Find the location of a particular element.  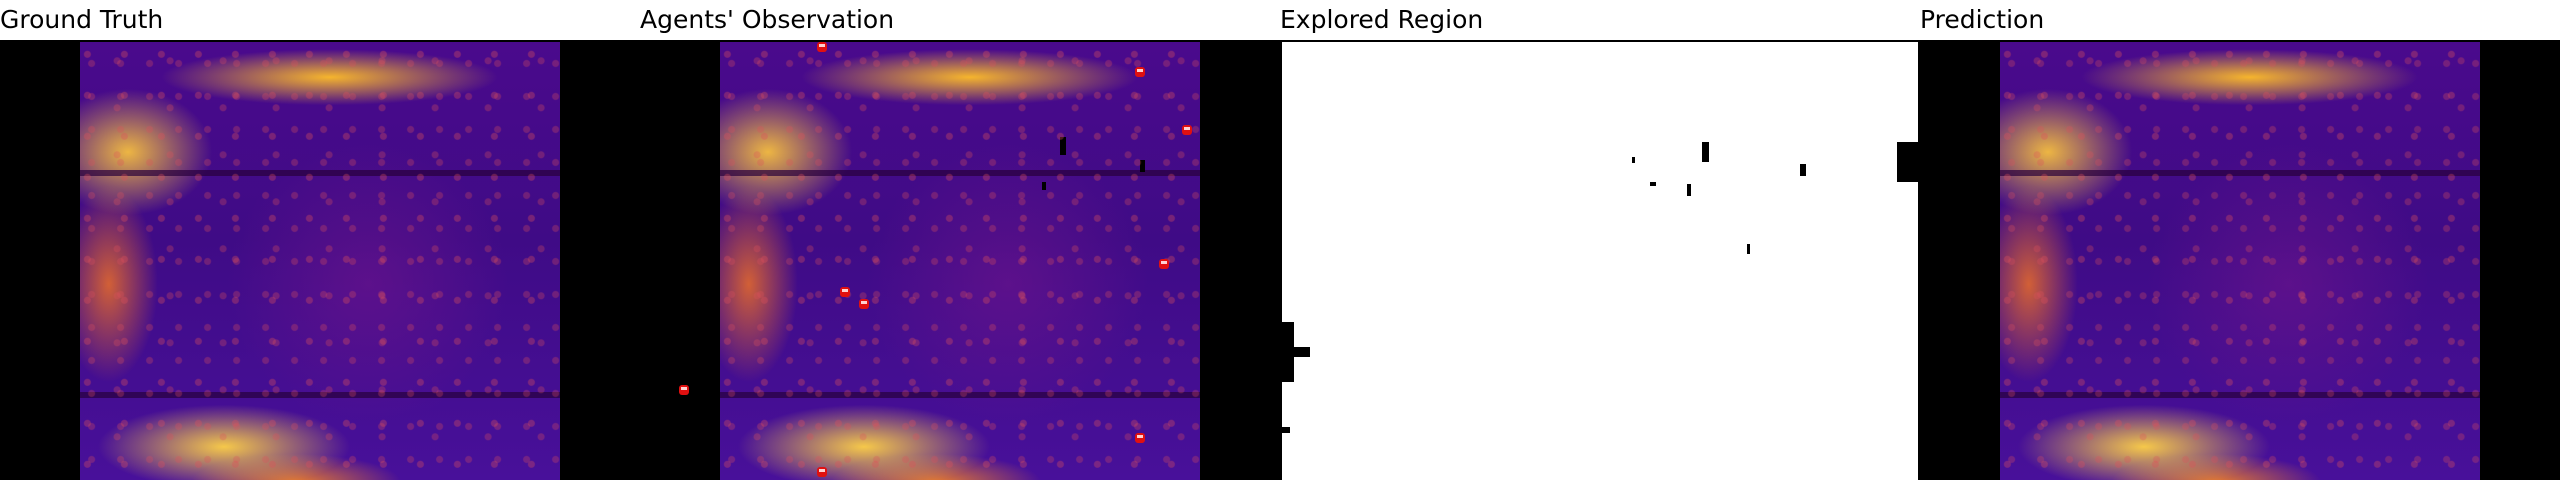

panel-title-ground-truth: Ground Truth is located at coordinates (82, 19).